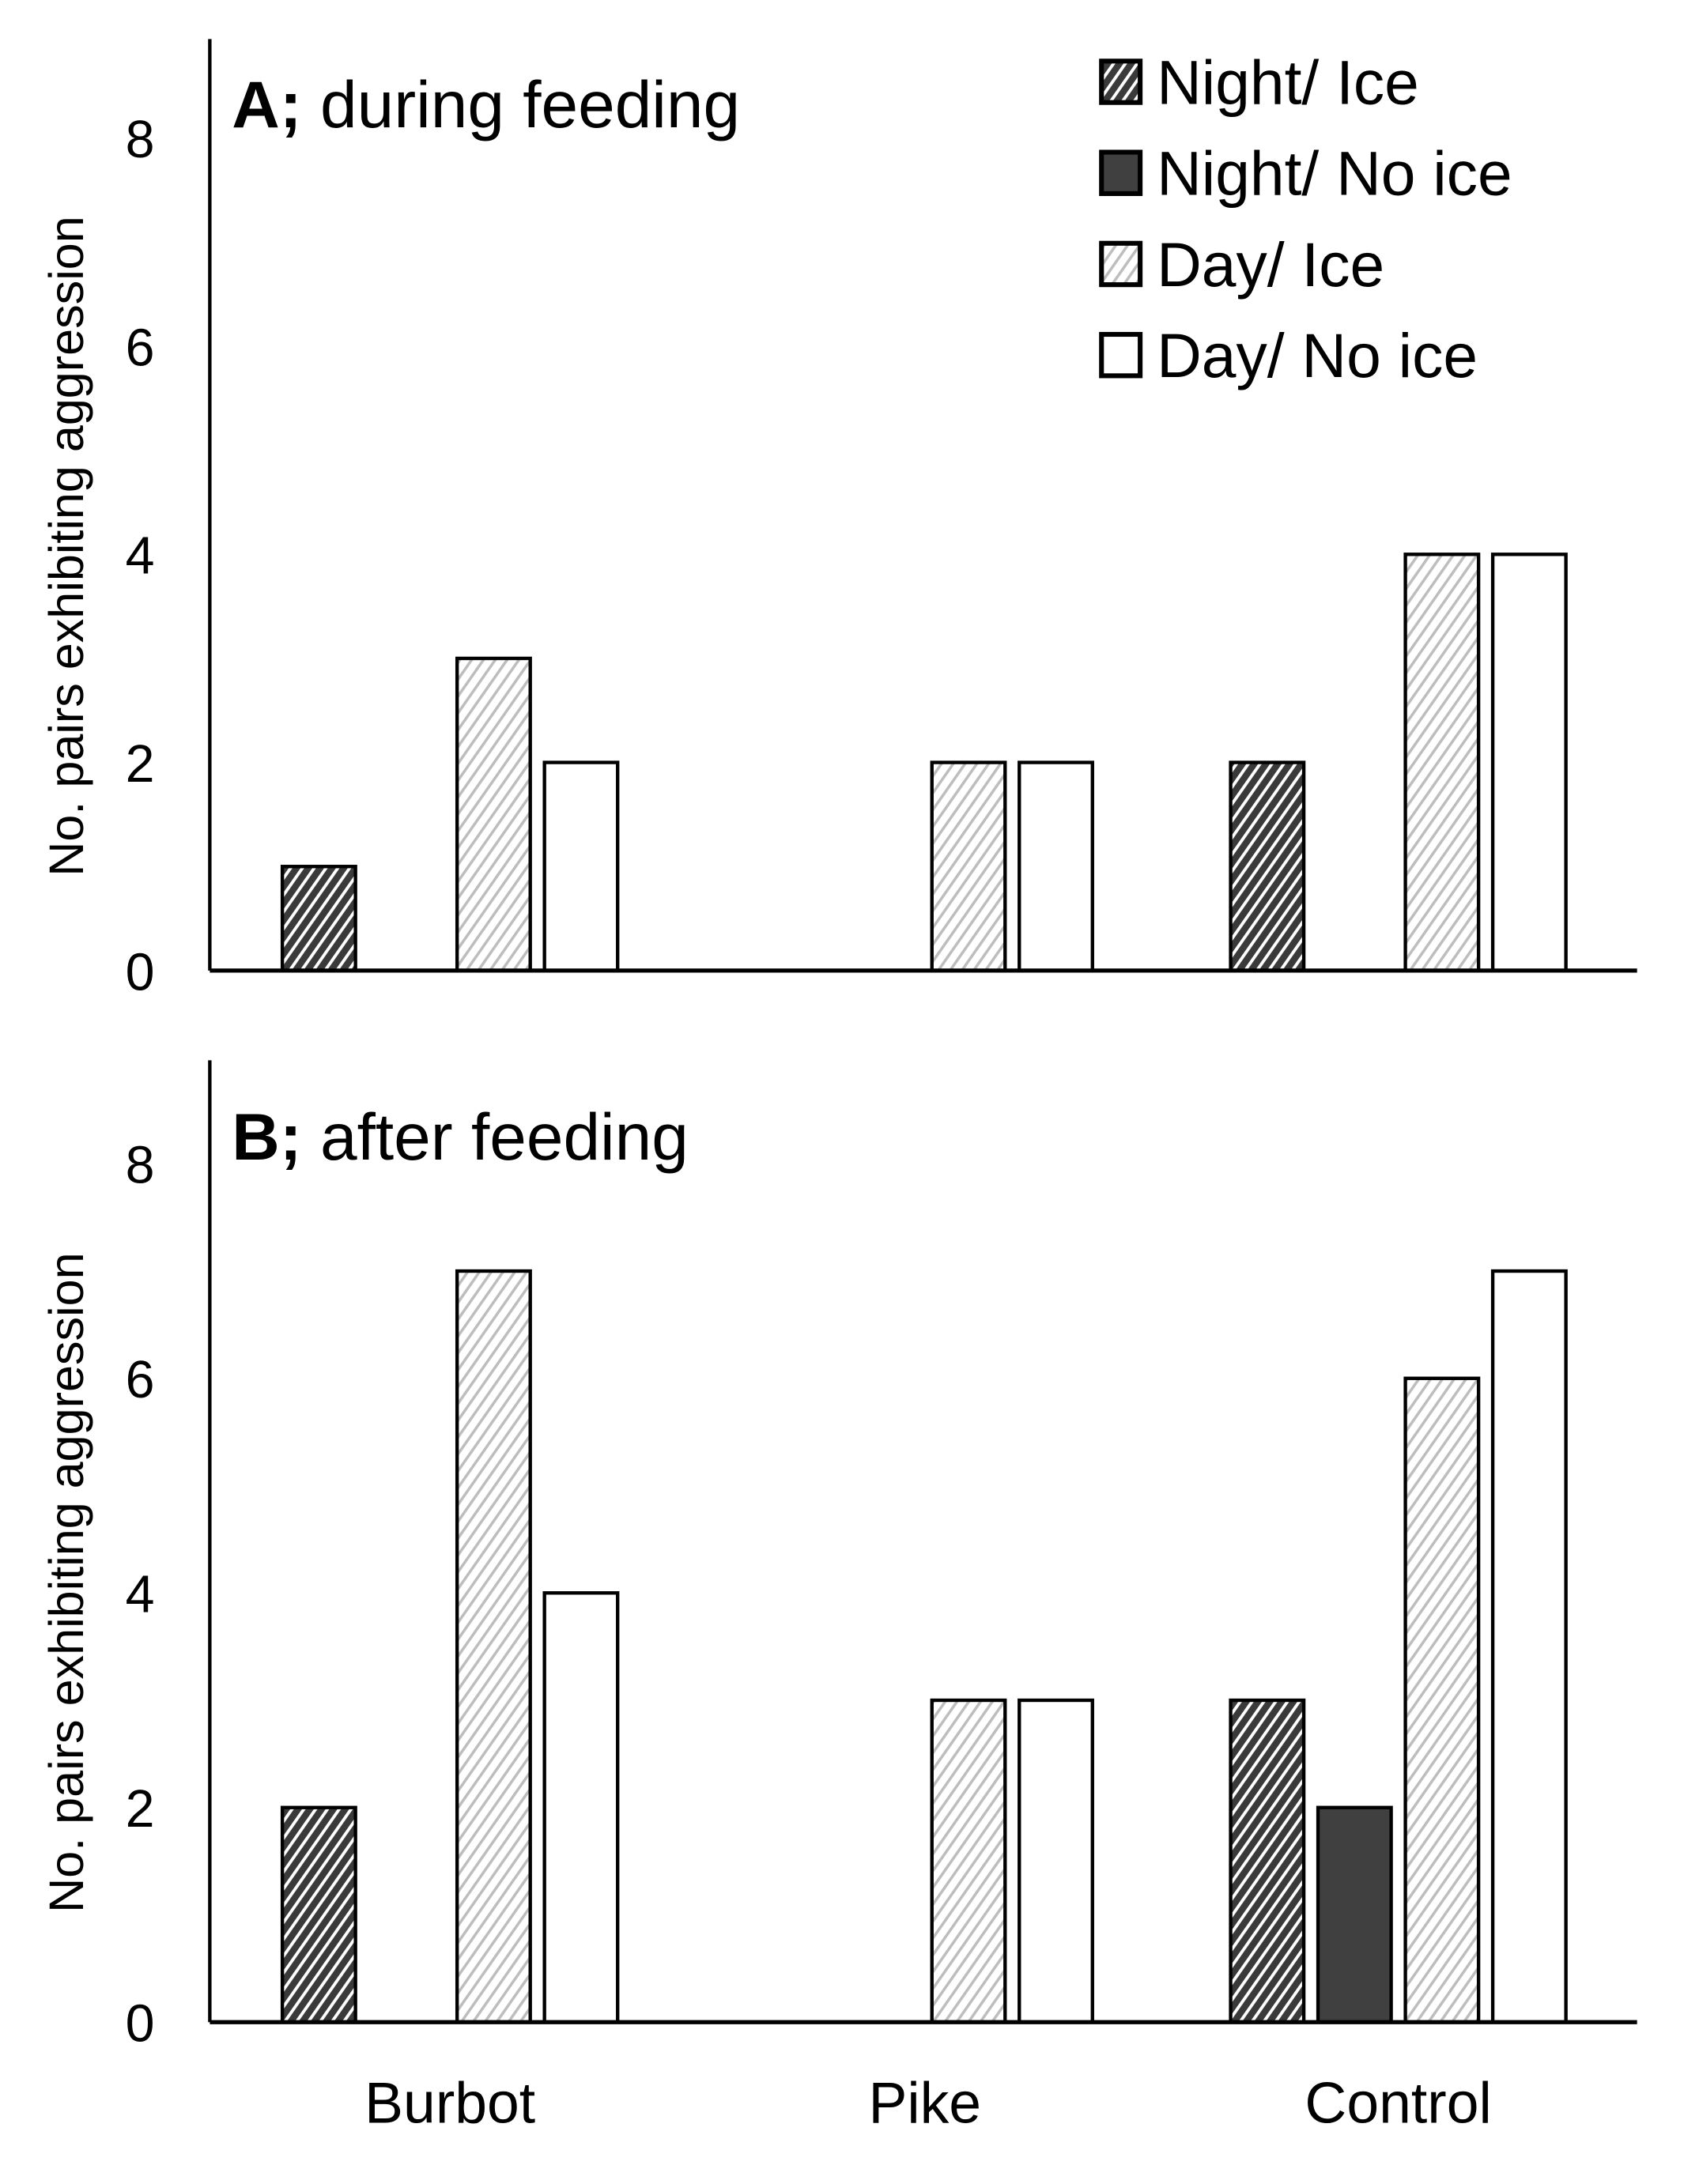  What do you see at coordinates (1398, 2103) in the screenshot?
I see `x-tick-label-control: Control` at bounding box center [1398, 2103].